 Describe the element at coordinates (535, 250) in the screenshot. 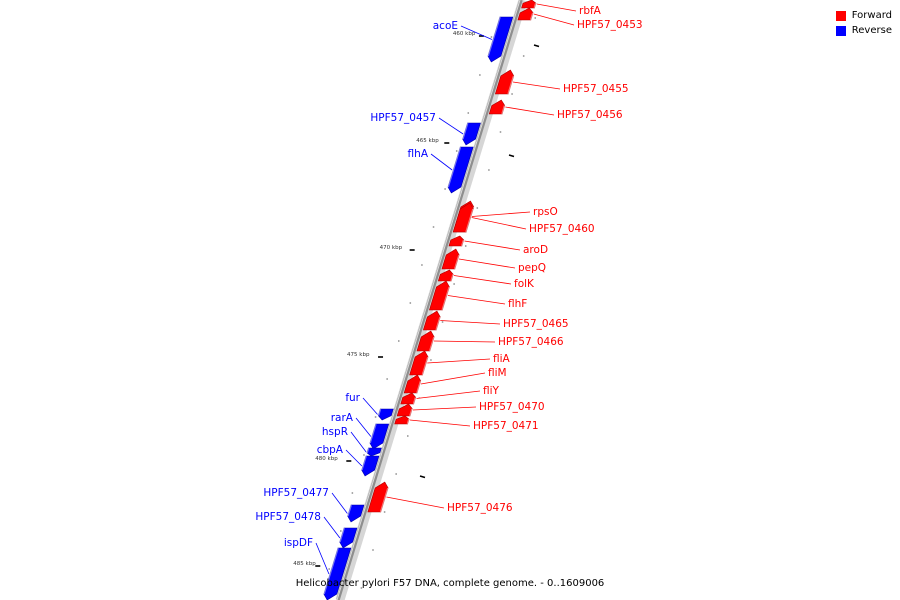

I see `gene-label: aroD` at that location.